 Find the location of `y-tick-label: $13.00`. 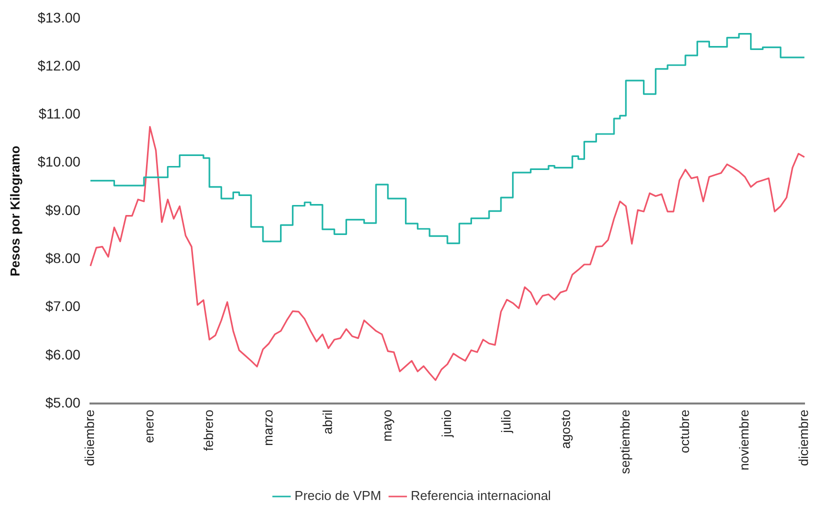

y-tick-label: $13.00 is located at coordinates (59, 17).